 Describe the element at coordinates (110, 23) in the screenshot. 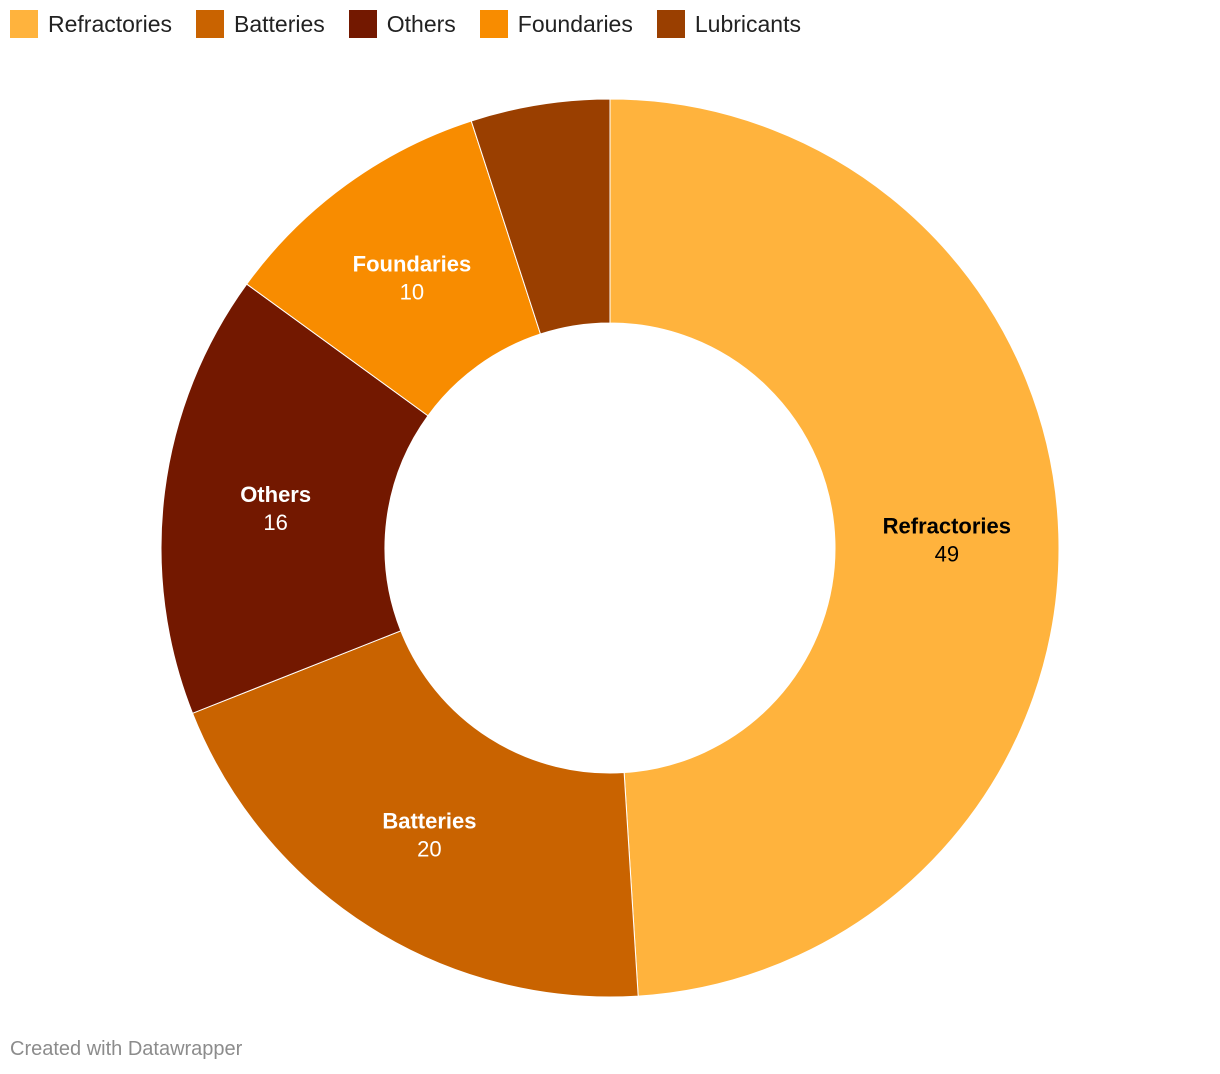

I see `legend-label-refractories: Refractories` at that location.